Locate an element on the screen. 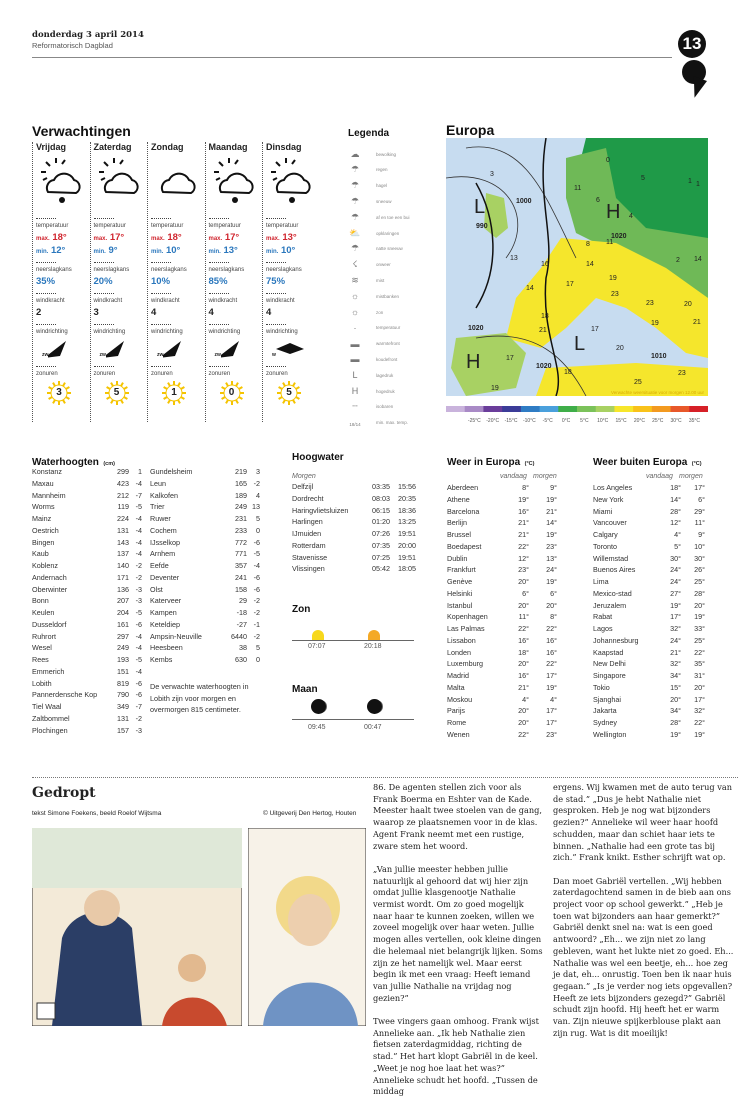 Image resolution: width=738 pixels, height=1110 pixels. value-1: 8° is located at coordinates (525, 487).